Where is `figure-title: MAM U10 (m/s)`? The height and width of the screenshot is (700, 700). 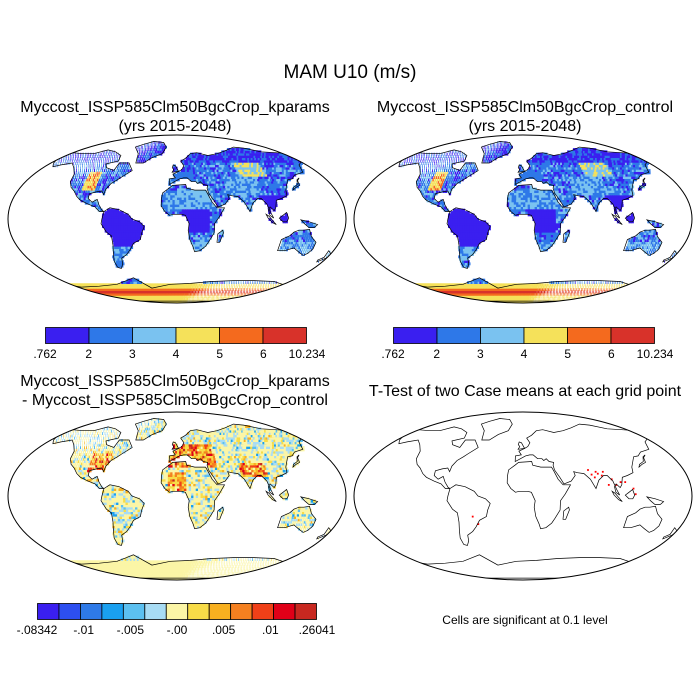 figure-title: MAM U10 (m/s) is located at coordinates (350, 72).